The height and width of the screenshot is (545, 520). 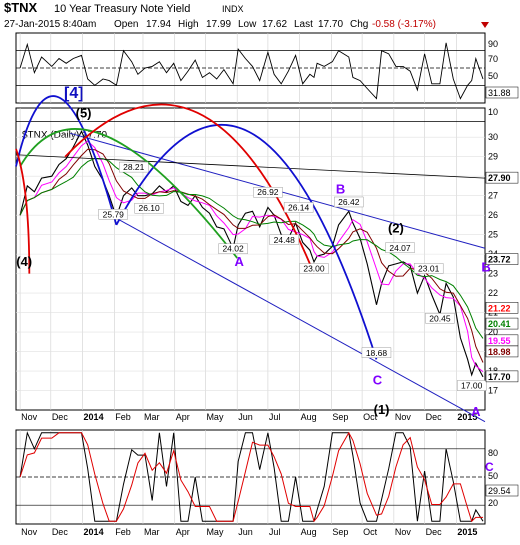 What do you see at coordinates (126, 24) in the screenshot?
I see `open-label: Open` at bounding box center [126, 24].